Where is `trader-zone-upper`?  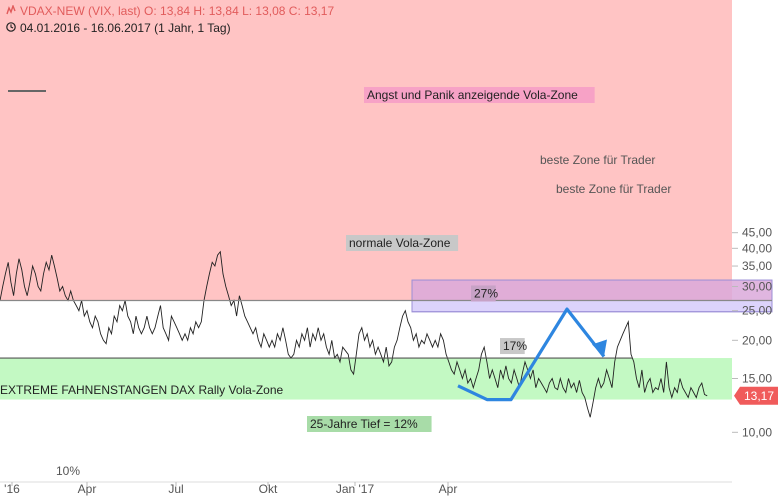 trader-zone-upper is located at coordinates (592, 290).